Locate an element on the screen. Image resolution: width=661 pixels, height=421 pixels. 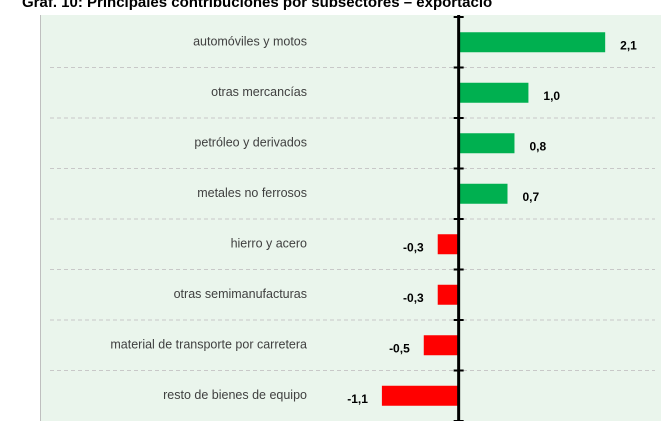
value-label: 2,1 is located at coordinates (628, 45).